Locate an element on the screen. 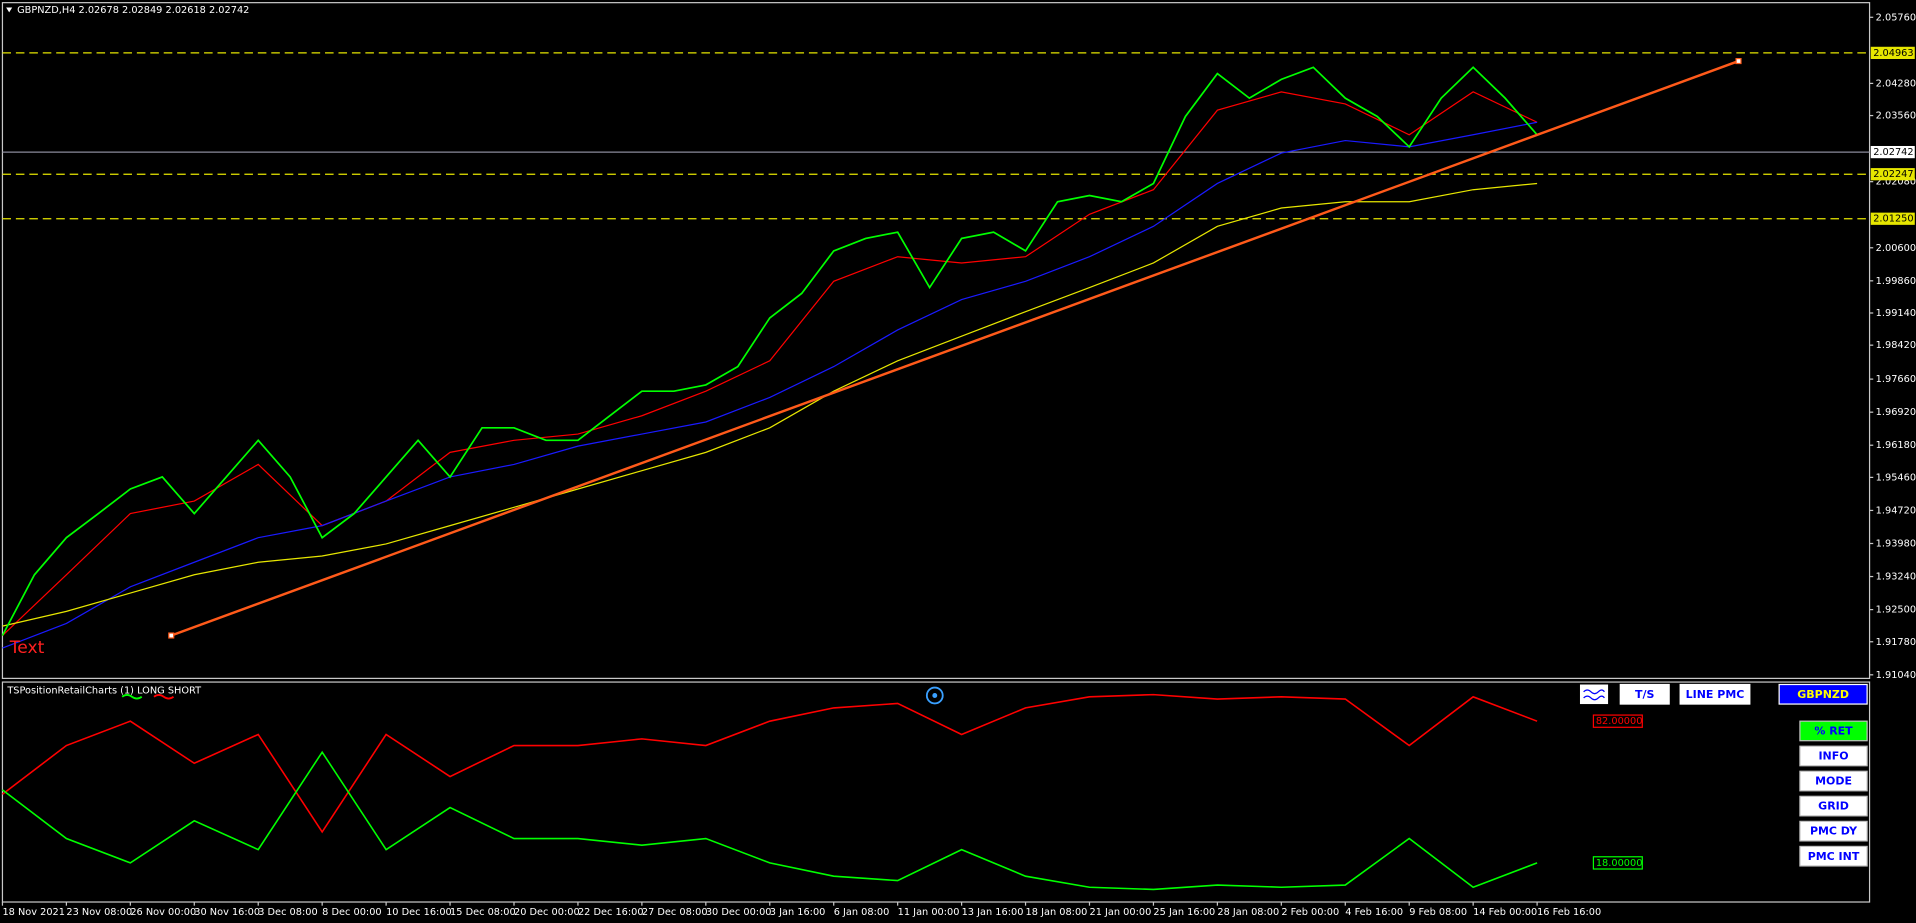 The image size is (1916, 923). y-tick-label: 2.05760 is located at coordinates (1896, 17).